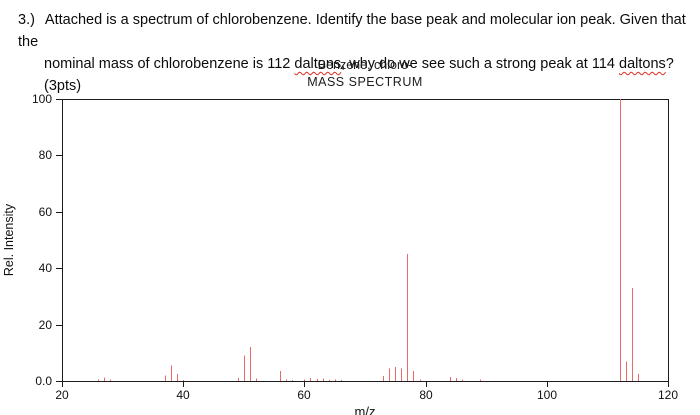 The width and height of the screenshot is (700, 415). What do you see at coordinates (43, 381) in the screenshot?
I see `y-tick-label: 0.0` at bounding box center [43, 381].